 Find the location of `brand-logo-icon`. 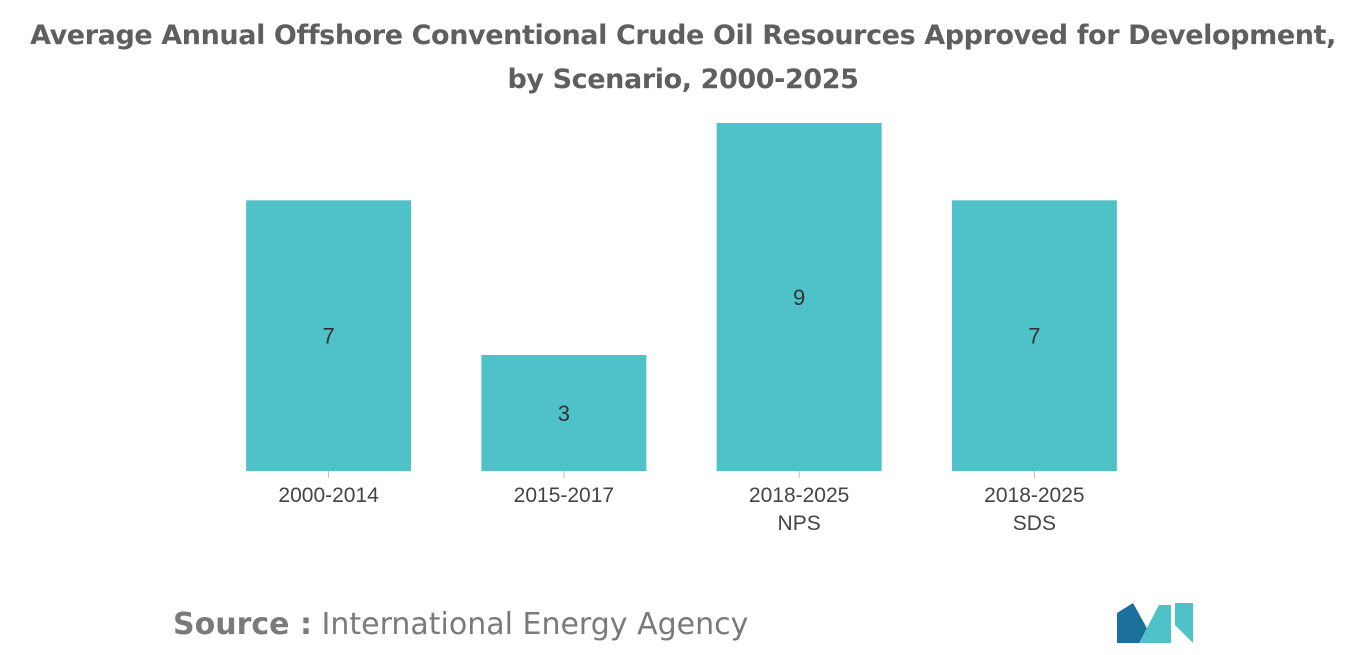

brand-logo-icon is located at coordinates (1155, 623).